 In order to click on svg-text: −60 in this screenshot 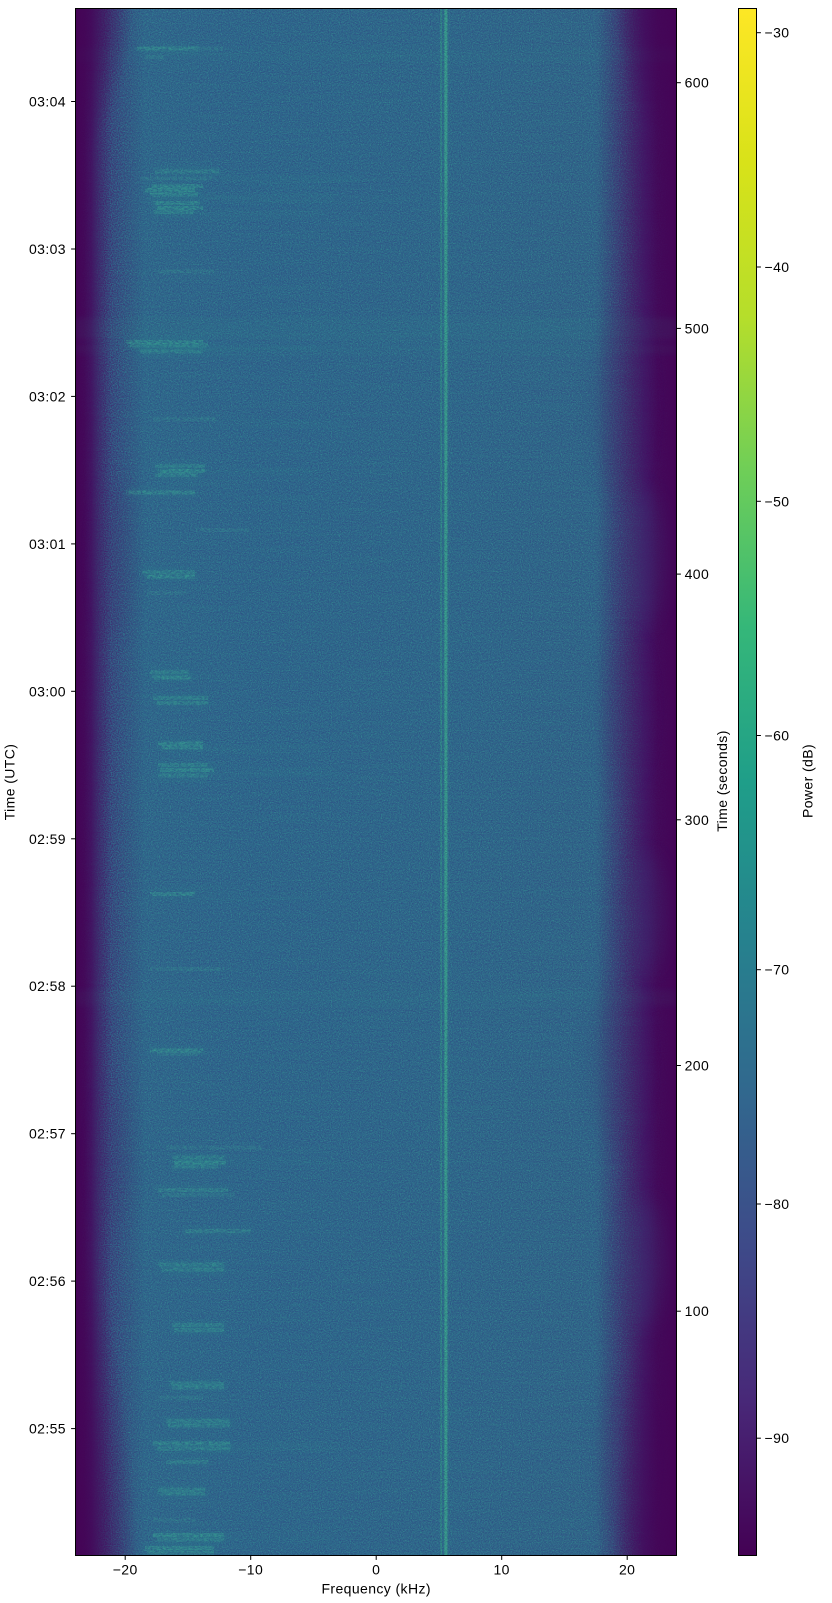, I will do `click(777, 736)`.